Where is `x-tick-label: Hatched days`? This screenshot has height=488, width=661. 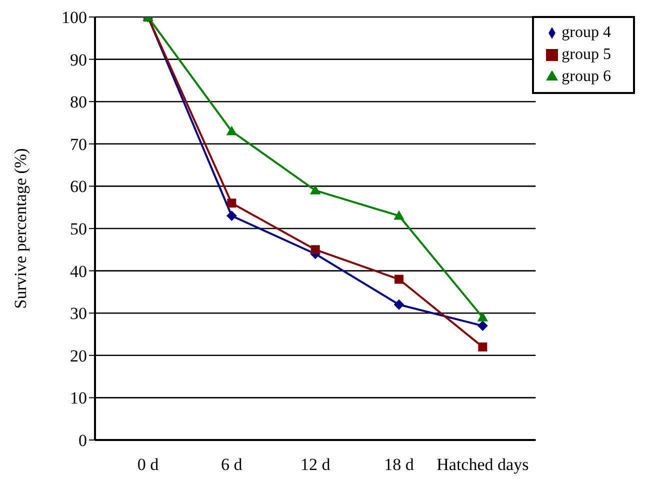
x-tick-label: Hatched days is located at coordinates (482, 464).